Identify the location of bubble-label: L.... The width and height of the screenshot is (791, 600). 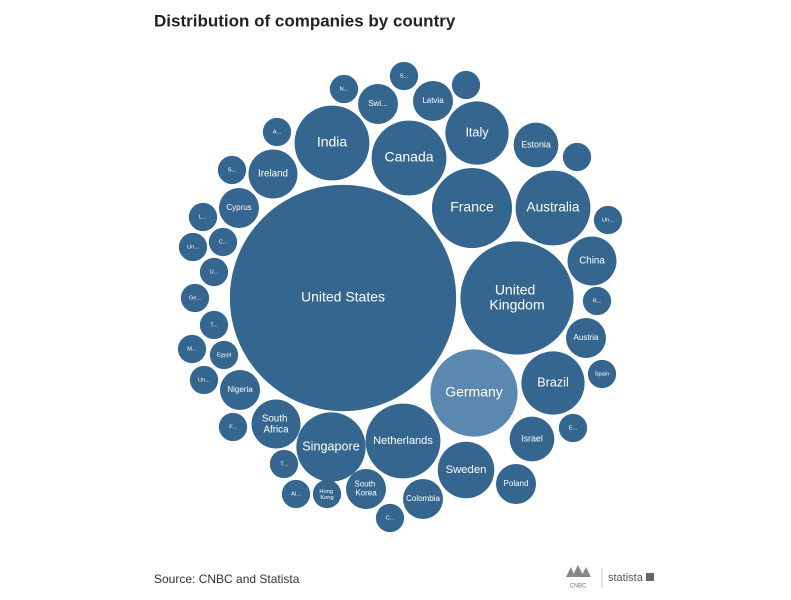
(203, 218).